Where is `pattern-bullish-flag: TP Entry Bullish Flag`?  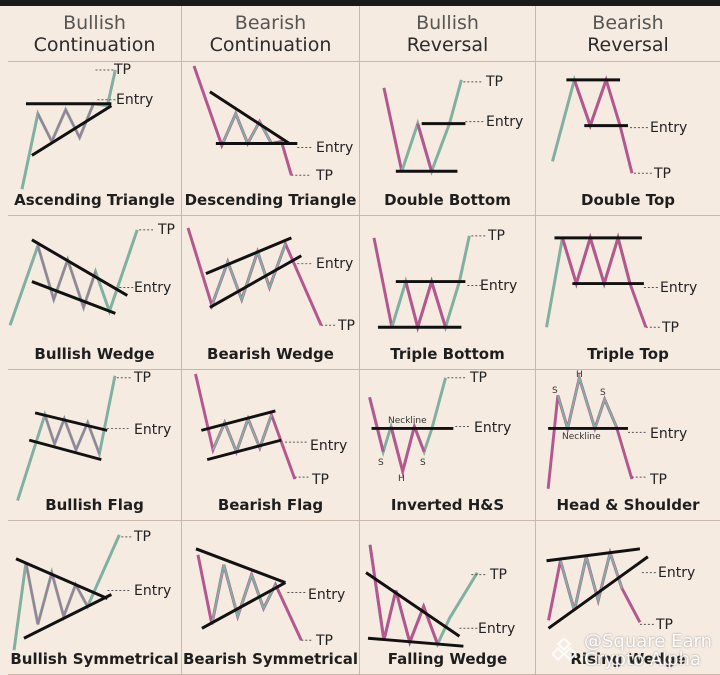 pattern-bullish-flag: TP Entry Bullish Flag is located at coordinates (95, 445).